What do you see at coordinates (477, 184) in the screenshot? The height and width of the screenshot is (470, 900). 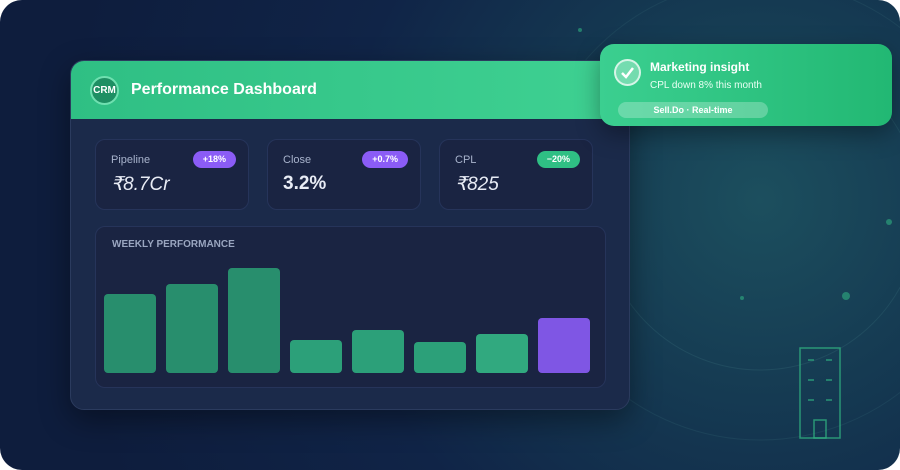 I see `kpi-value: ₹825` at bounding box center [477, 184].